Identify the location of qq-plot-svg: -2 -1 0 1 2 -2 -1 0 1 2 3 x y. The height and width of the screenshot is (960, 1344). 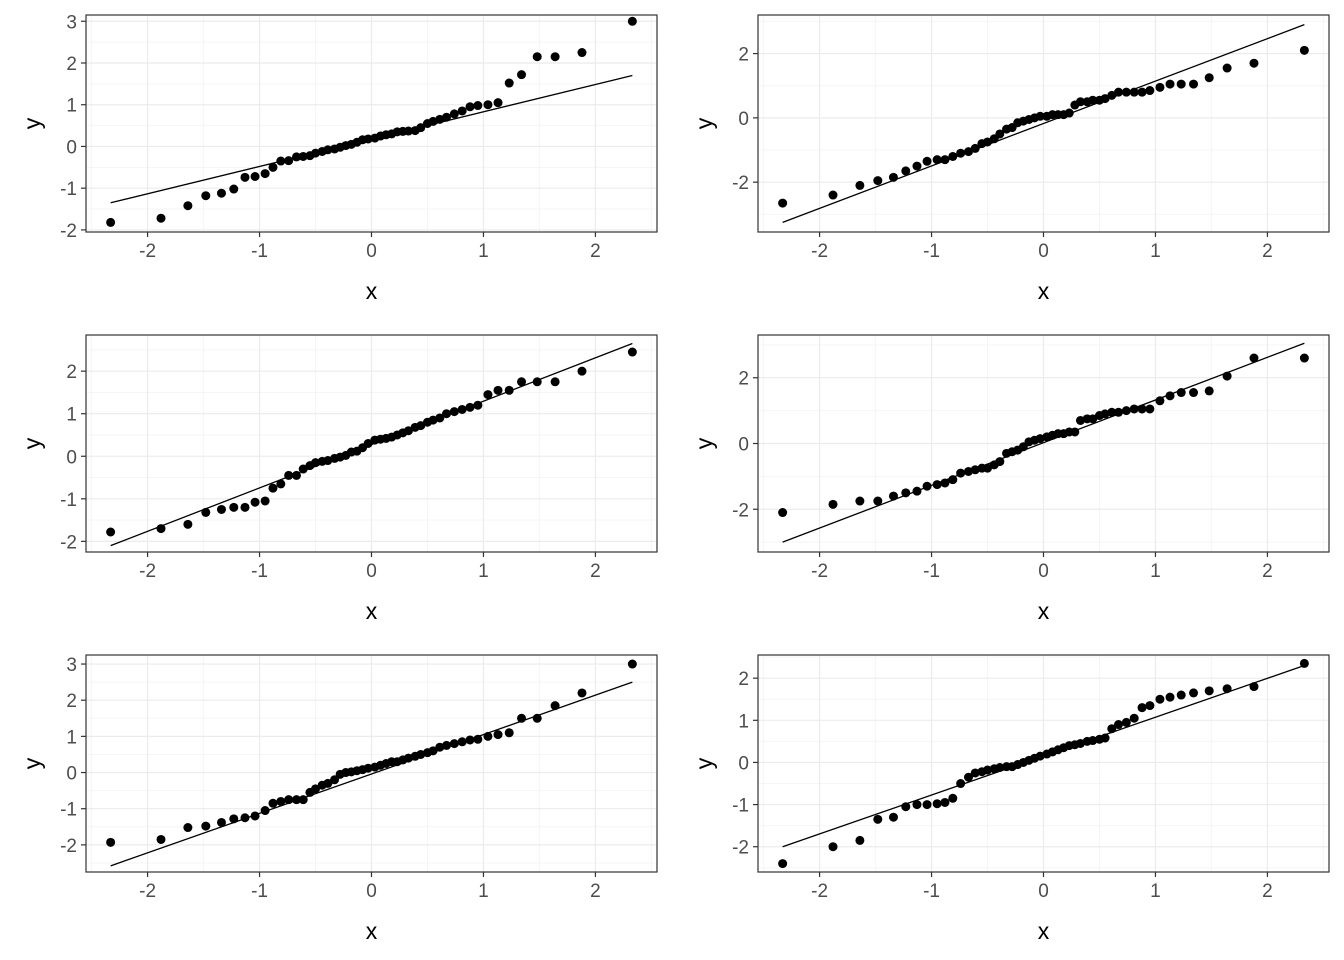
(338, 799).